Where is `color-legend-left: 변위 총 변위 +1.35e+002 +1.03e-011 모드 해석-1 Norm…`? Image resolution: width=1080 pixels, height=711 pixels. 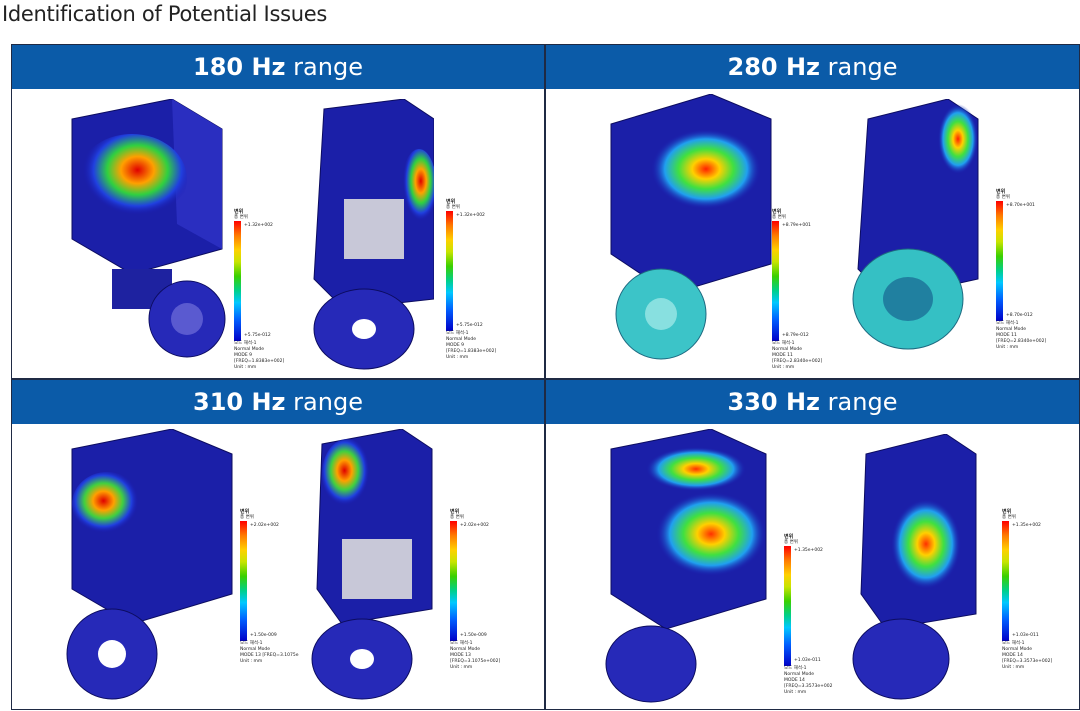
color-legend-left: 변위 총 변위 +1.35e+002 +1.03e-011 모드 해석-1 Norm… is located at coordinates (815, 615).